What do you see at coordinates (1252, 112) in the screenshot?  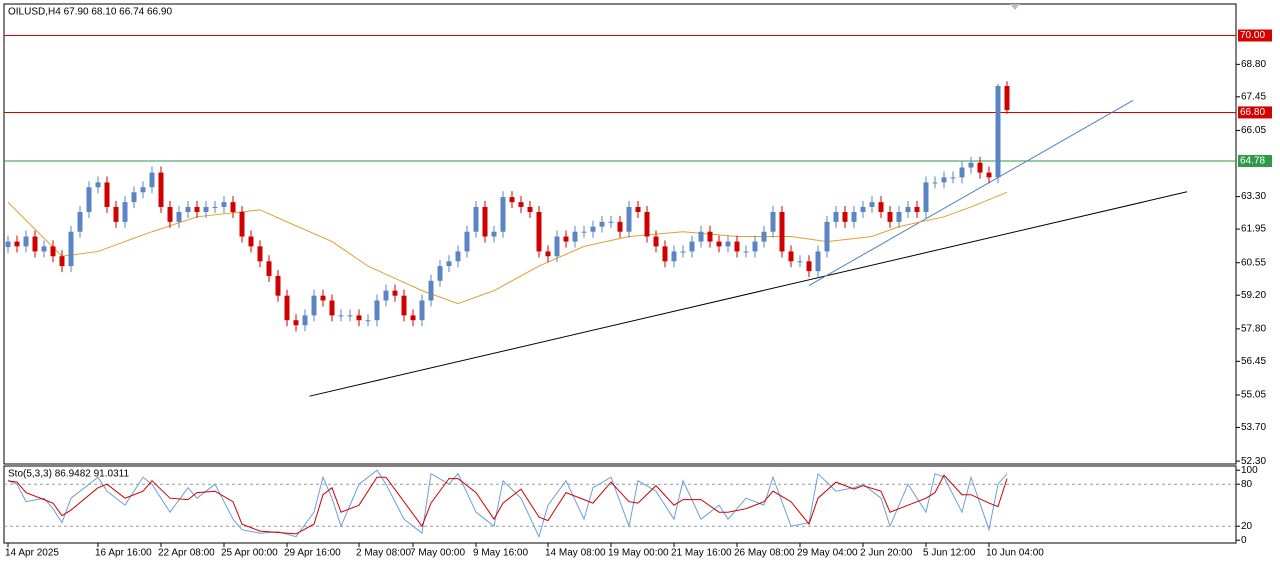 I see `level-label: 66.80` at bounding box center [1252, 112].